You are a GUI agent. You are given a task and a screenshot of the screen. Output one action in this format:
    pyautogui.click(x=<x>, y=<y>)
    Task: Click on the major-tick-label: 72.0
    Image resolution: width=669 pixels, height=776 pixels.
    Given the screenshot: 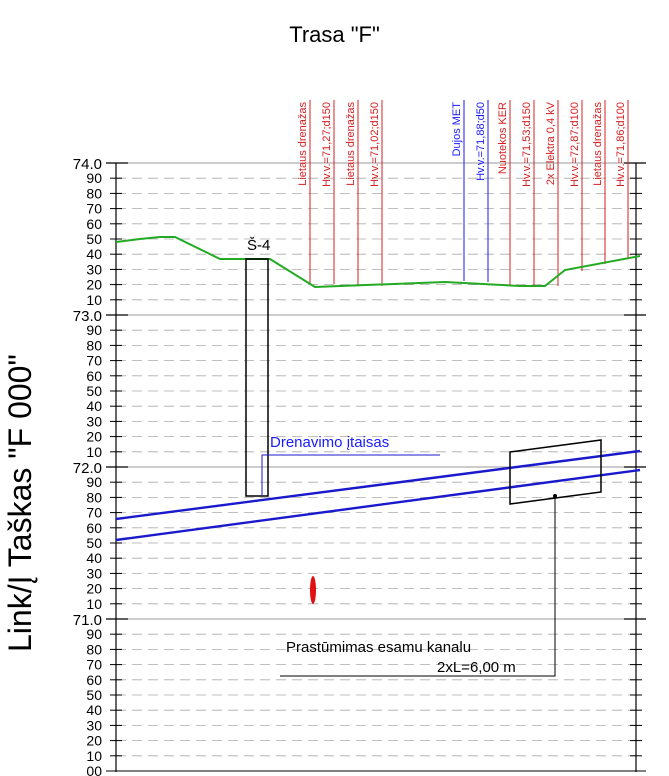 What is the action you would take?
    pyautogui.click(x=87, y=468)
    